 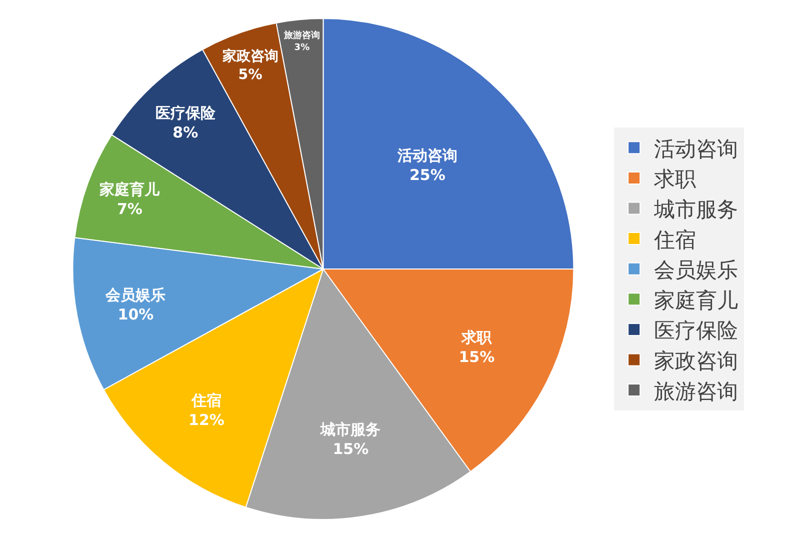 I want to click on slice-label: 家政咨询, so click(x=249, y=56).